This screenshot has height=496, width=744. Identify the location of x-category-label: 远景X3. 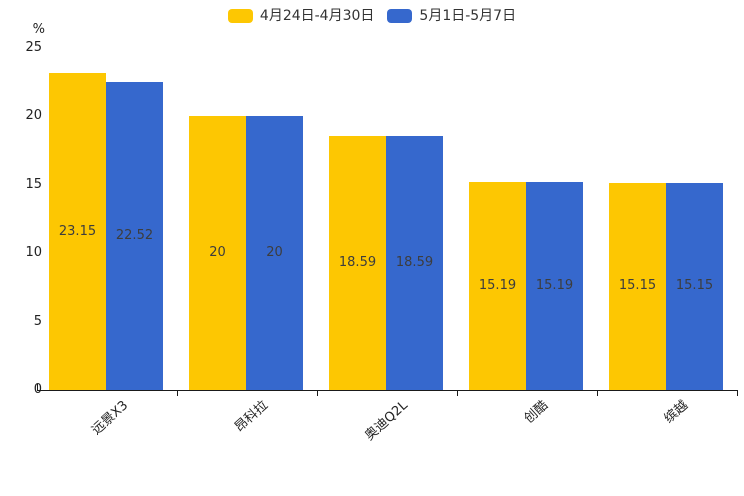
(110, 418).